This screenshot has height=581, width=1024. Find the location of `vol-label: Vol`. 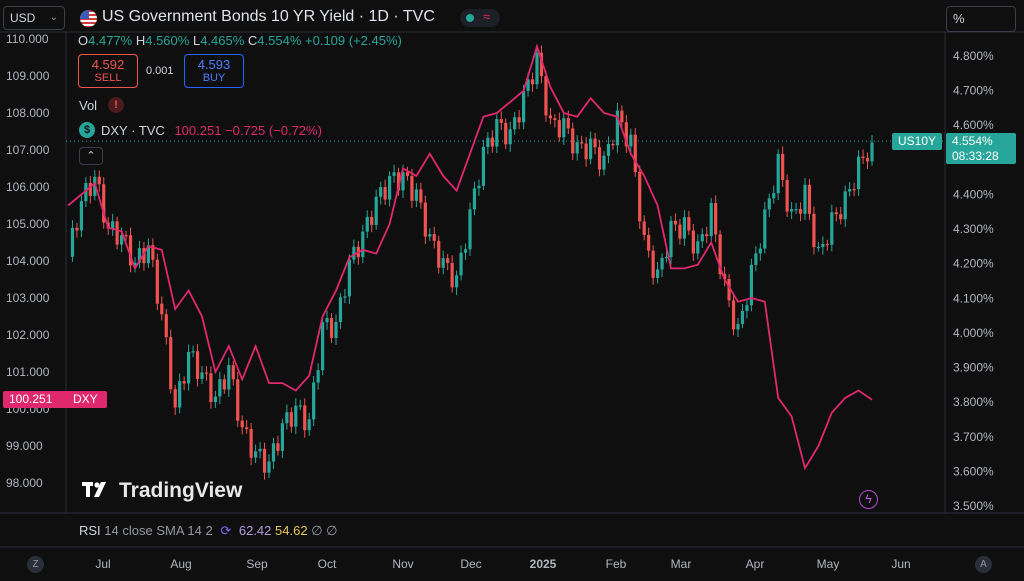

vol-label: Vol is located at coordinates (88, 105).